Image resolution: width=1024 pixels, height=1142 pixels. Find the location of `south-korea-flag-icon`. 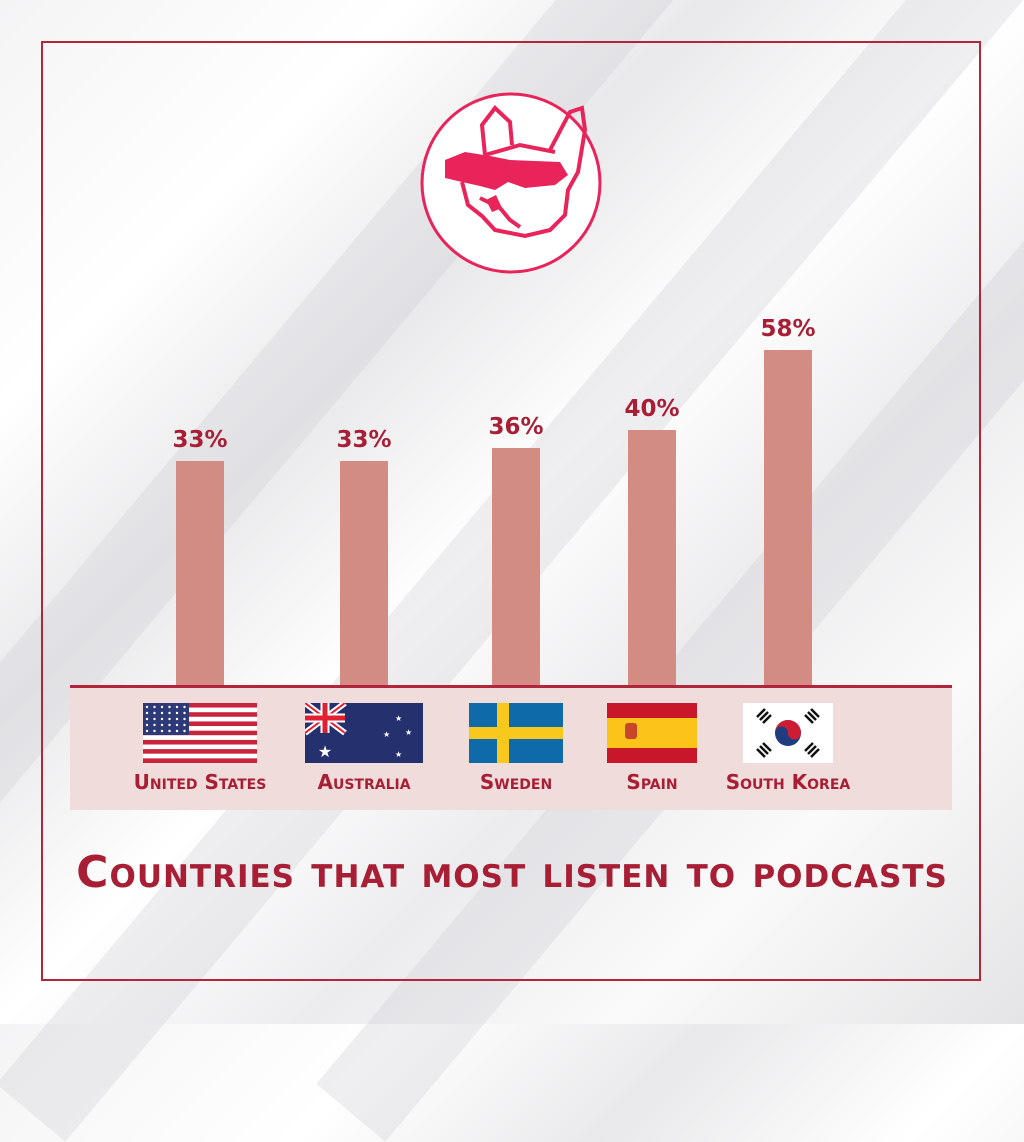

south-korea-flag-icon is located at coordinates (788, 733).